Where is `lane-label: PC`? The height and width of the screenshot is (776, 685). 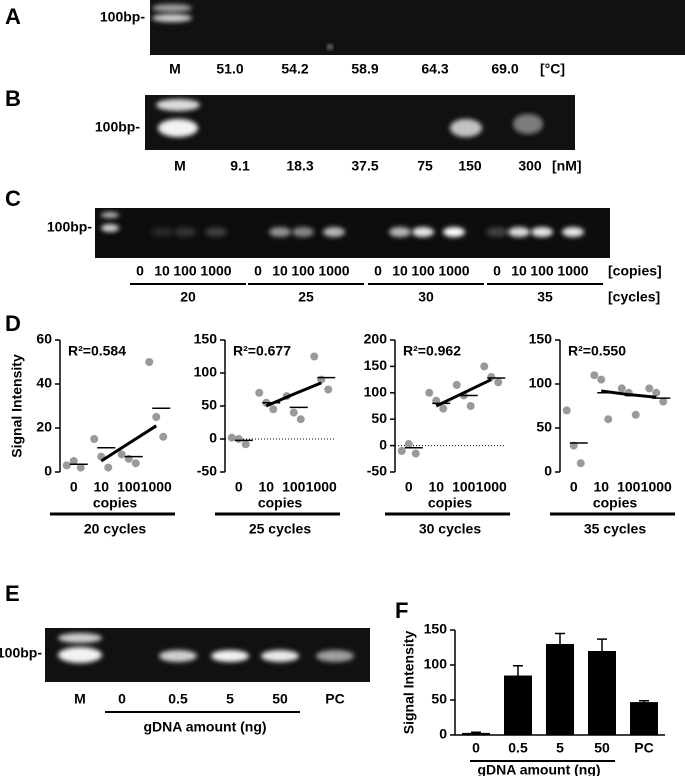 lane-label: PC is located at coordinates (334, 699).